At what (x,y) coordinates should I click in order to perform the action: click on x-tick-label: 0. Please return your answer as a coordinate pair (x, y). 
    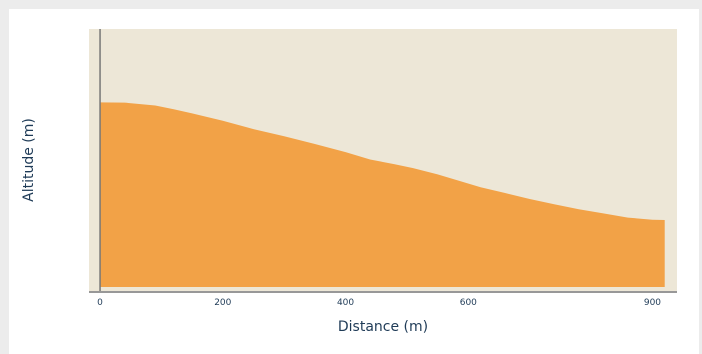
    Looking at the image, I should click on (100, 303).